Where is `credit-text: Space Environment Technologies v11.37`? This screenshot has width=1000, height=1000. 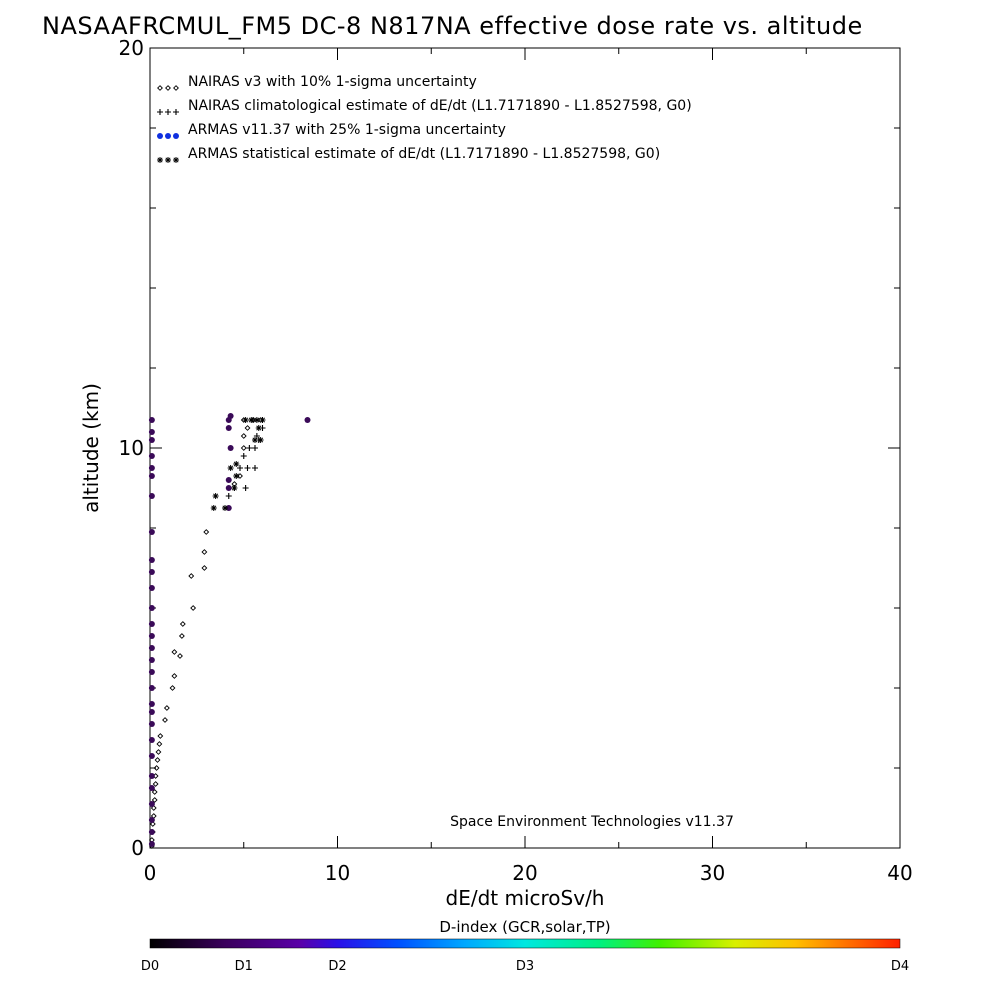
credit-text: Space Environment Technologies v11.37 is located at coordinates (592, 822).